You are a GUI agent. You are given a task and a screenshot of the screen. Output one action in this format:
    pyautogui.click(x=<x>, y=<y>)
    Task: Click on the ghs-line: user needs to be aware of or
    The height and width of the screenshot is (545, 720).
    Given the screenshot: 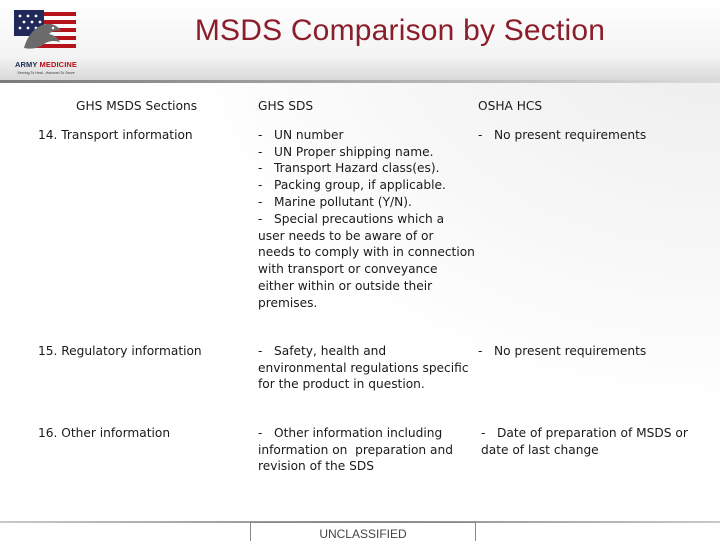 What is the action you would take?
    pyautogui.click(x=346, y=235)
    